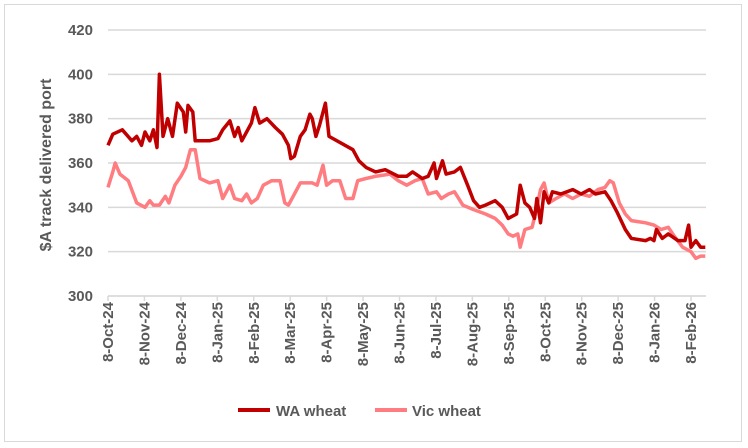 This screenshot has height=448, width=748. I want to click on y-tick-label: 360, so click(80, 163).